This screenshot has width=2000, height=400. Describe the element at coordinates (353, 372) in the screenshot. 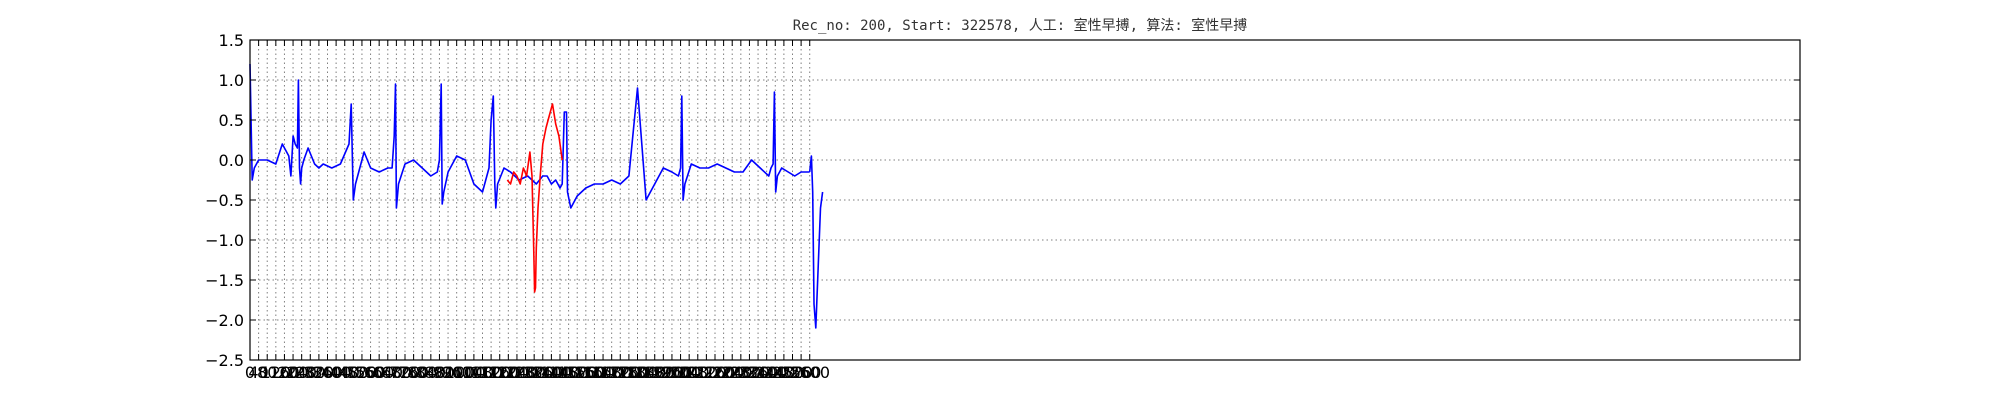

I see `x-tick-label: 480` at that location.